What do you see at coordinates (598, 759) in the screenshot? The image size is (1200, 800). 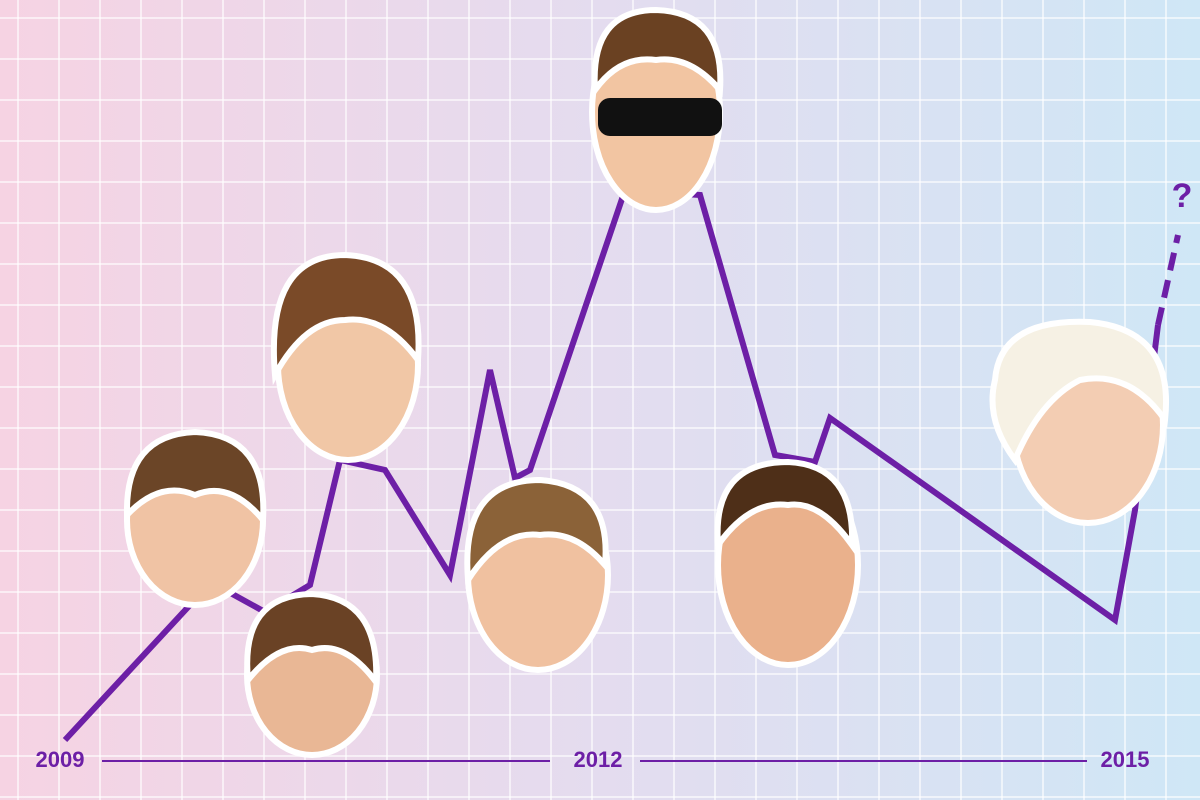 I see `year-label: 2012` at bounding box center [598, 759].